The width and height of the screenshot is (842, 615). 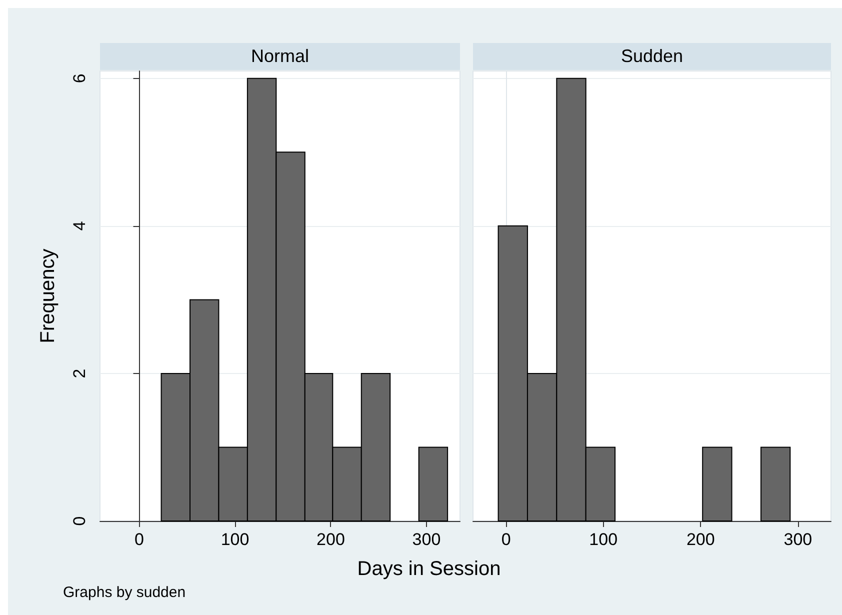 I want to click on x-axis-title: Days in Session, so click(x=429, y=569).